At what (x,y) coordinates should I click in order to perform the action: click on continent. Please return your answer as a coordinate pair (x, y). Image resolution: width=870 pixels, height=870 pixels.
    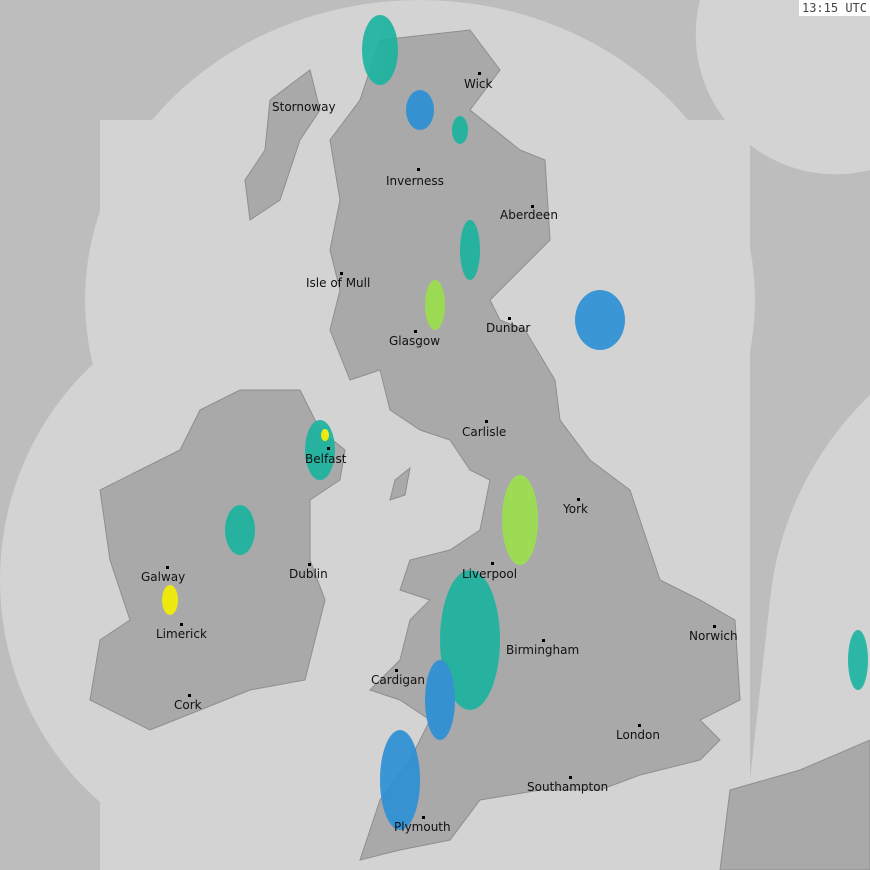
    Looking at the image, I should click on (794, 804).